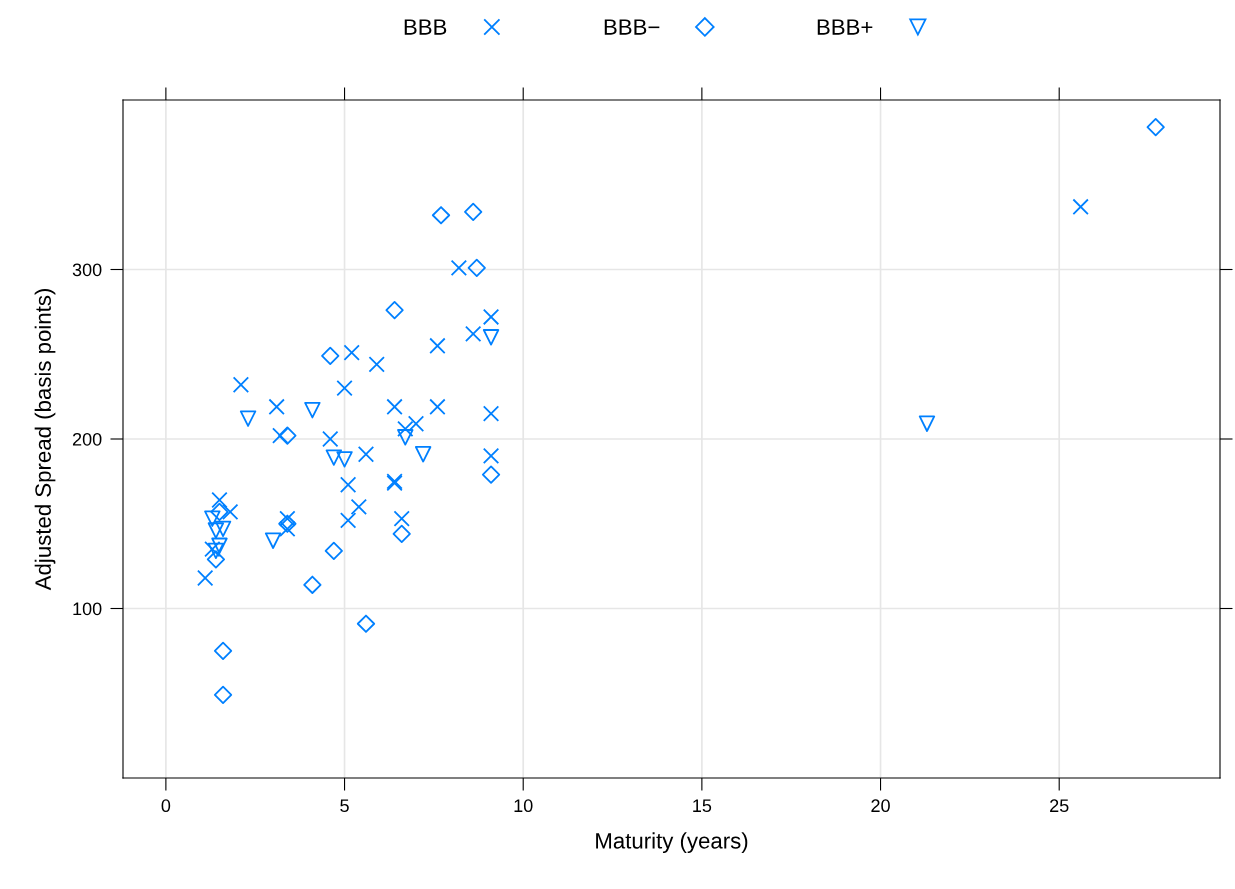 The image size is (1235, 889). What do you see at coordinates (87, 270) in the screenshot?
I see `y-tick-label: 300` at bounding box center [87, 270].